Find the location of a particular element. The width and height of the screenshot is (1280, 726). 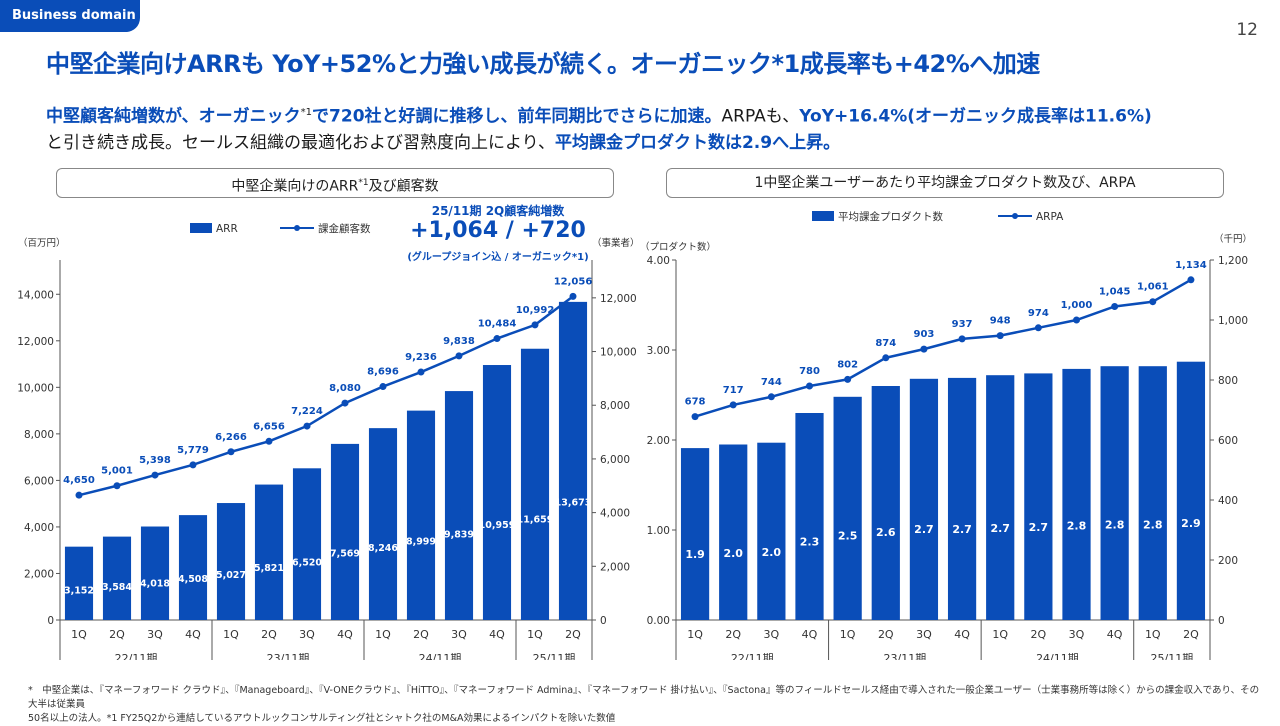

y-left-unit: （プロダクト数） is located at coordinates (678, 247).